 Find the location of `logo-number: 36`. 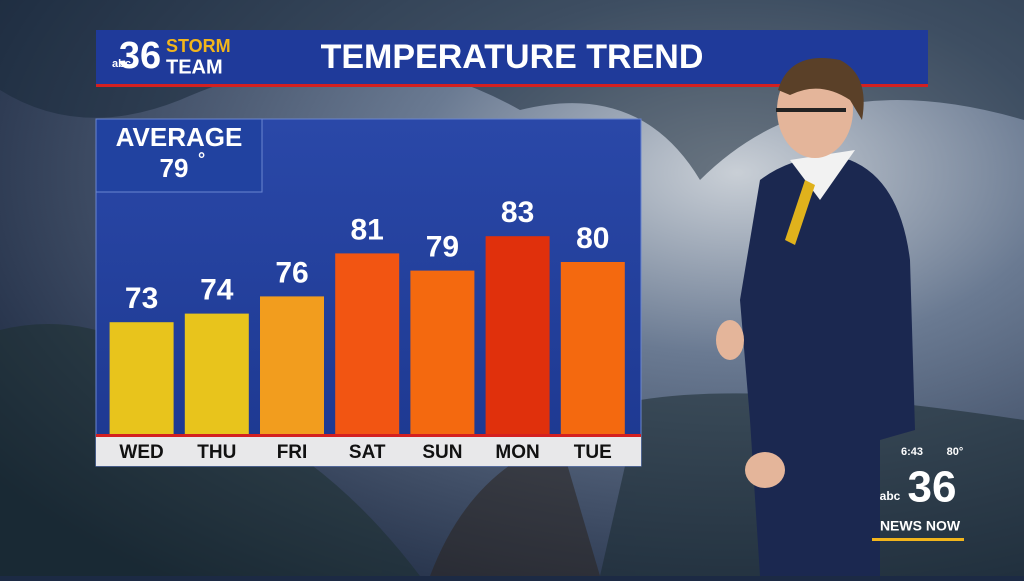

logo-number: 36 is located at coordinates (140, 56).